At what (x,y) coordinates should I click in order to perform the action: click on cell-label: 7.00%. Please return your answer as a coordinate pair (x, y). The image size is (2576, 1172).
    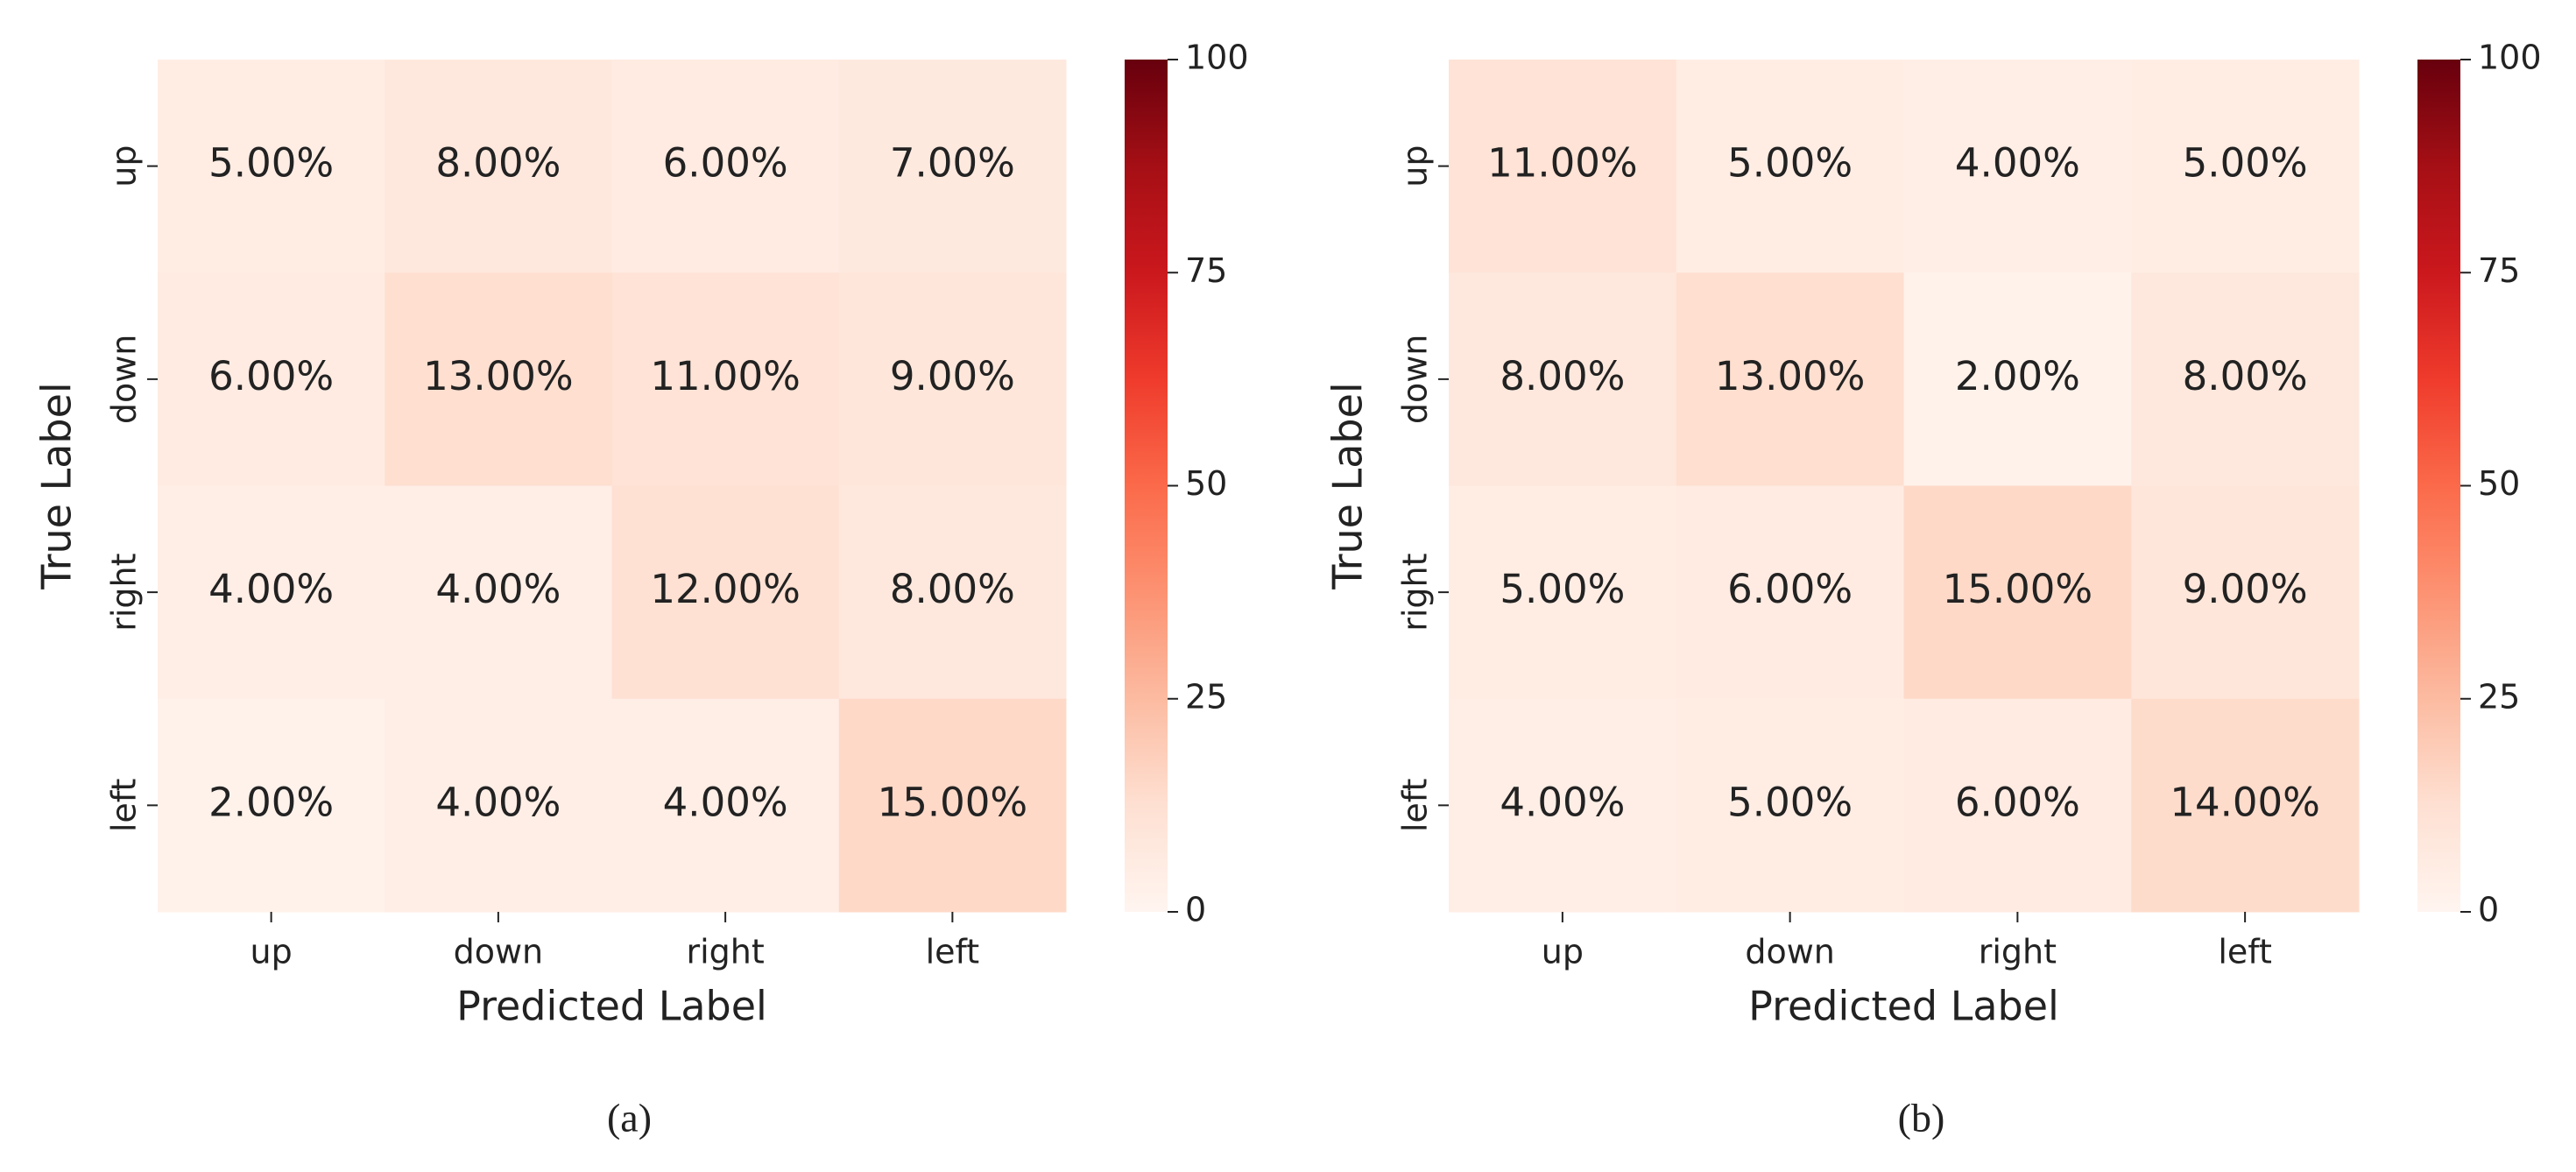
    Looking at the image, I should click on (952, 163).